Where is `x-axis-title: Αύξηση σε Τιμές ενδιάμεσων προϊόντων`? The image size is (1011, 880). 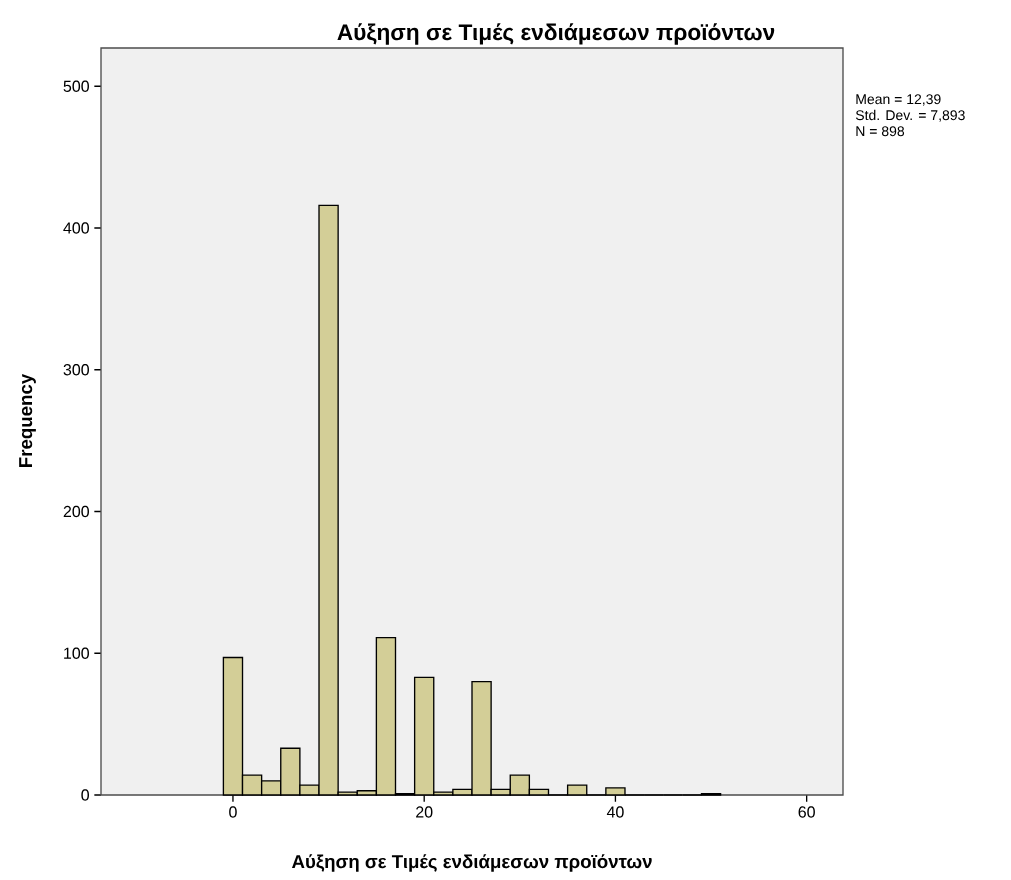
x-axis-title: Αύξηση σε Τιμές ενδιάμεσων προϊόντων is located at coordinates (471, 863).